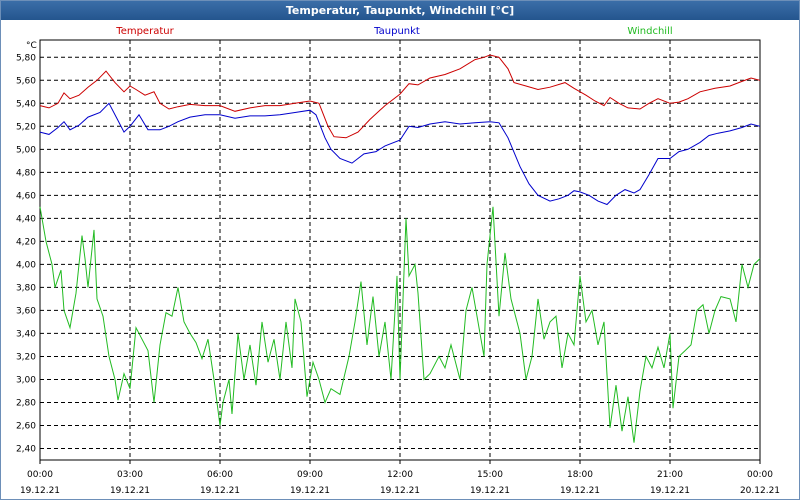  What do you see at coordinates (310, 475) in the screenshot?
I see `x-tick-time: 09:00` at bounding box center [310, 475].